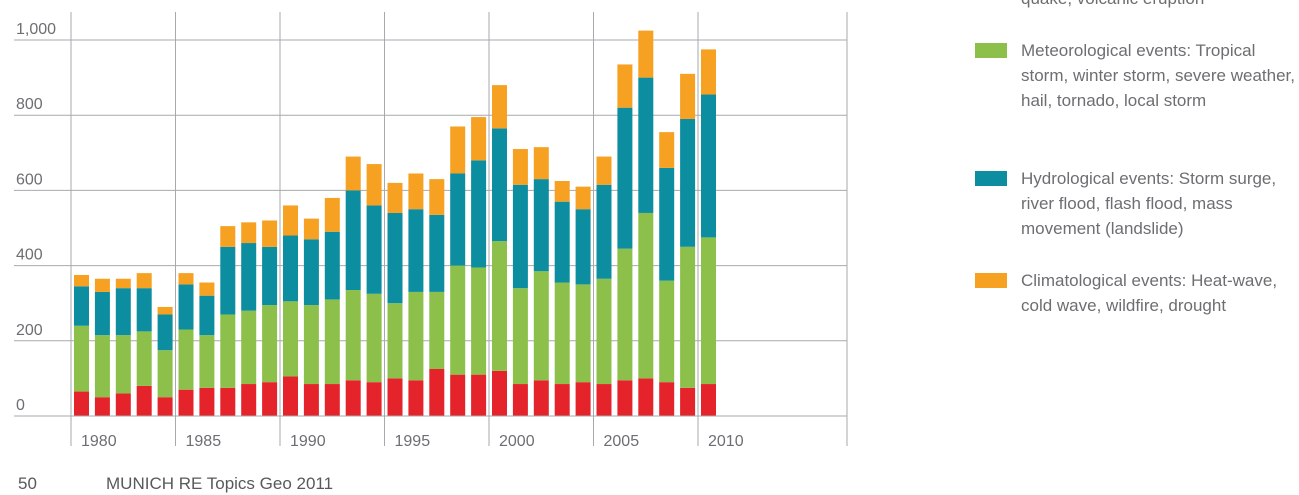 The image size is (1299, 495). What do you see at coordinates (604, 331) in the screenshot?
I see `bar-meteorological-2005` at bounding box center [604, 331].